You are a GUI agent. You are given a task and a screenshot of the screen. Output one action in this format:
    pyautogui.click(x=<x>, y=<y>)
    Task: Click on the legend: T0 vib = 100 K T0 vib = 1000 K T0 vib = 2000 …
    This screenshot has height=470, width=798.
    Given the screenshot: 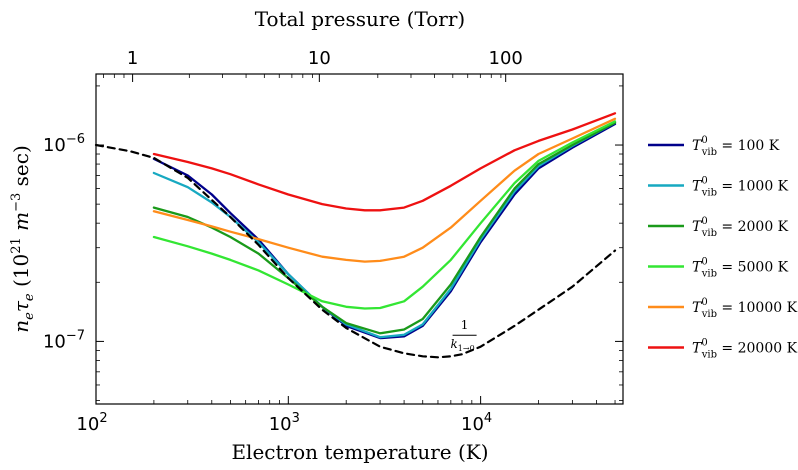 What is the action you would take?
    pyautogui.click(x=723, y=248)
    